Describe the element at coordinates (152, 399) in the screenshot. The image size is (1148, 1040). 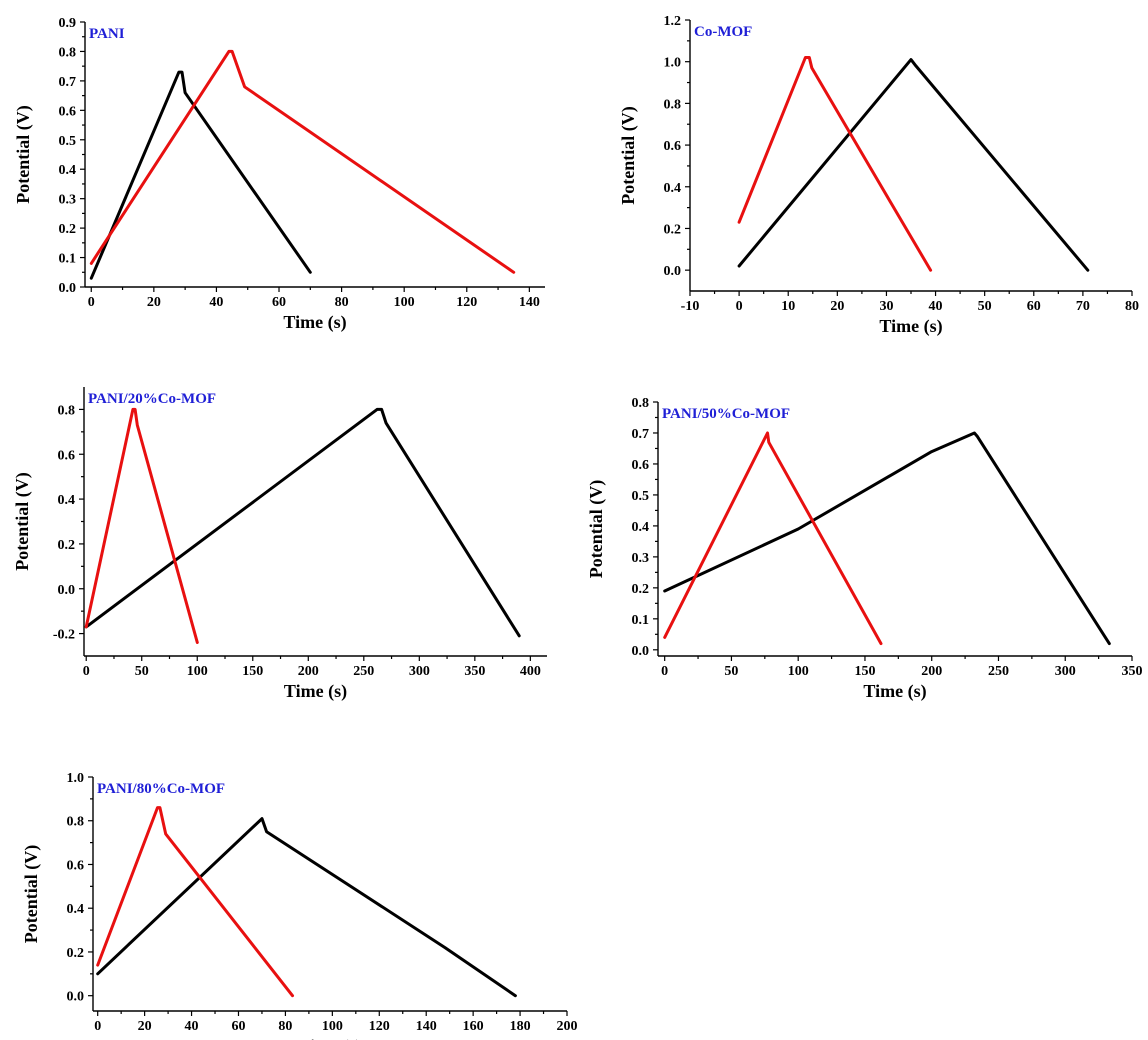
I see `panel-title: PANI/20%Co-MOF` at that location.